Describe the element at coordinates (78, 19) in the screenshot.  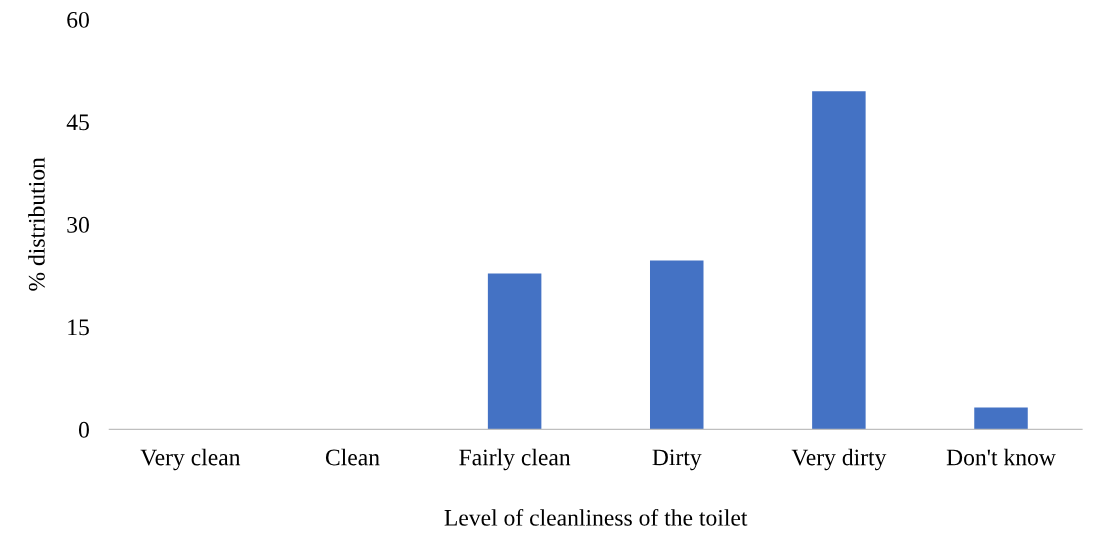
I see `y-tick-label: 60` at that location.